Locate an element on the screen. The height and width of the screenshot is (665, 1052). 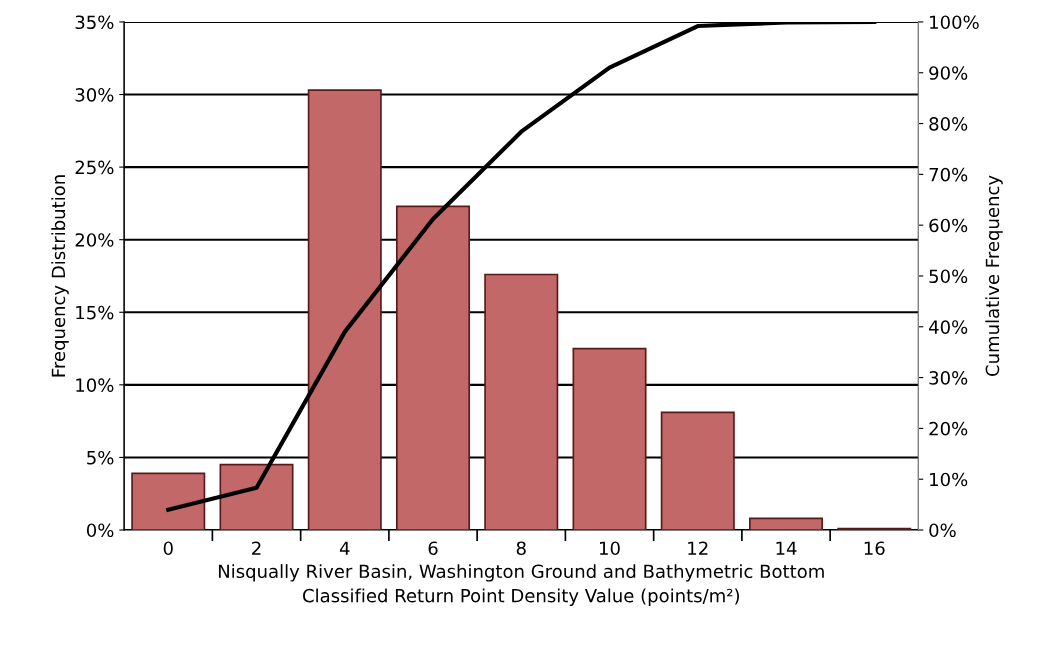
y2-tick-label: 50% is located at coordinates (948, 276).